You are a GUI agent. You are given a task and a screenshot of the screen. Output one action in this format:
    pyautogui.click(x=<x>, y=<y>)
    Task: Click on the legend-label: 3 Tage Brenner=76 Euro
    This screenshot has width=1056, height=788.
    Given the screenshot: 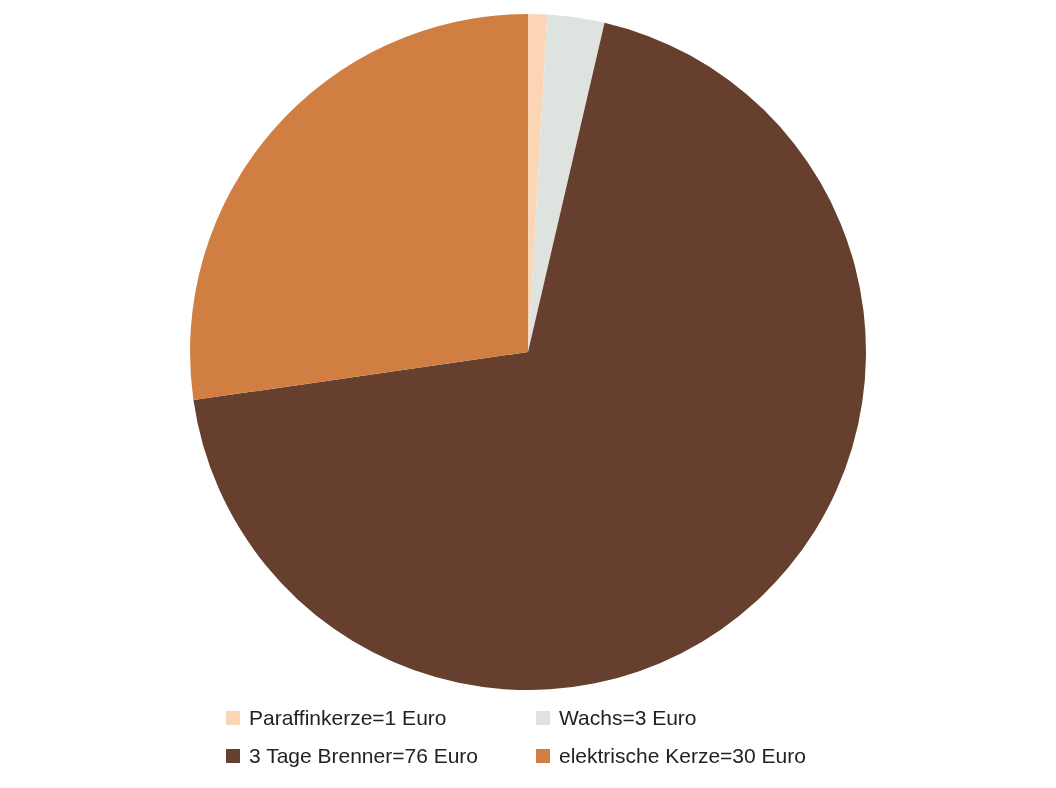 What is the action you would take?
    pyautogui.click(x=364, y=756)
    